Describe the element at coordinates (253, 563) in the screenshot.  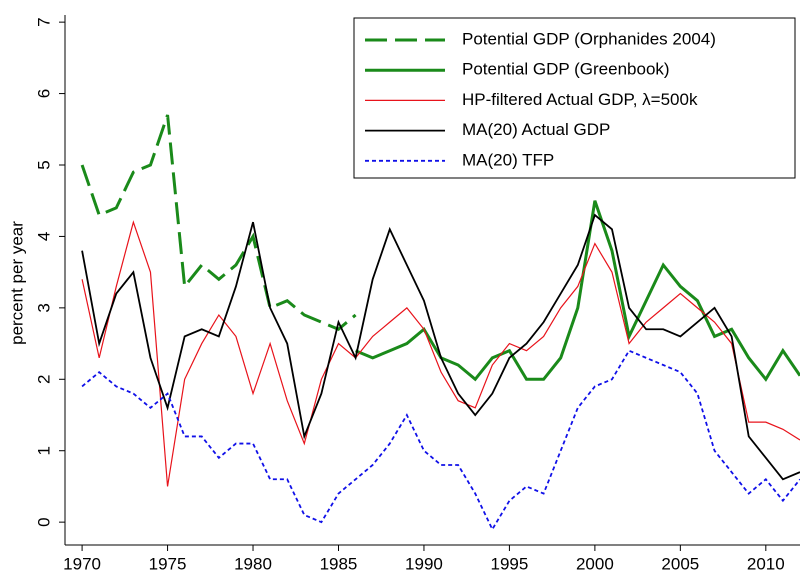
I see `x-tick-label: 1980` at that location.